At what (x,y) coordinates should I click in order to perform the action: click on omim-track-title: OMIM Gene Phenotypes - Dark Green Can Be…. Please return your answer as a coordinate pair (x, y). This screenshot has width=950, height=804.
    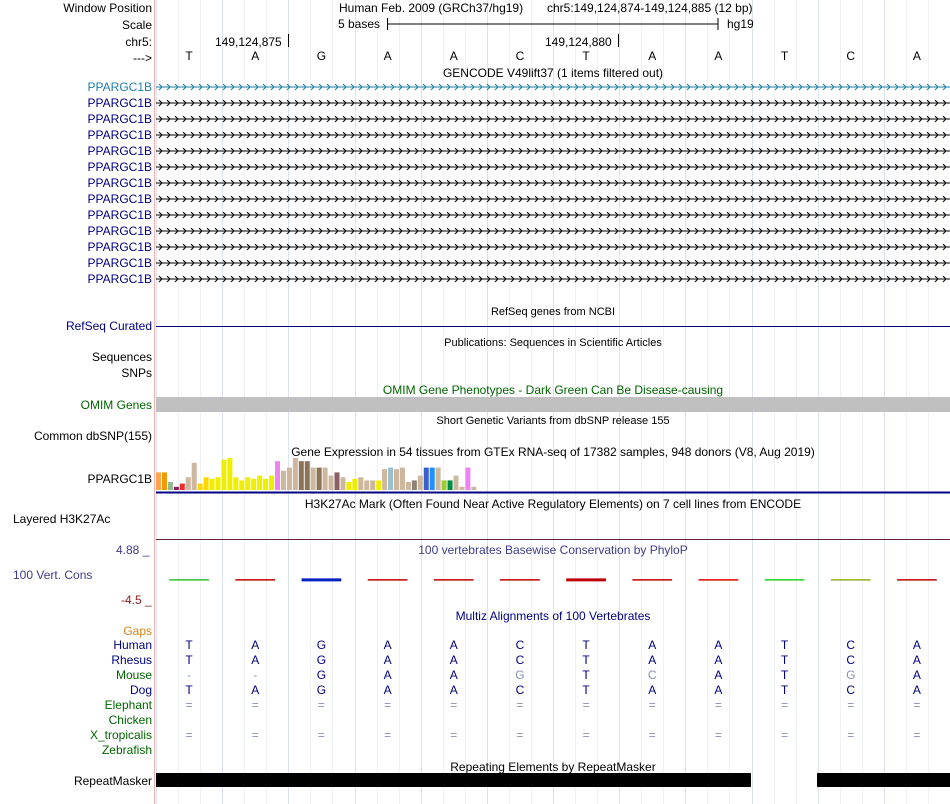
    Looking at the image, I should click on (553, 390).